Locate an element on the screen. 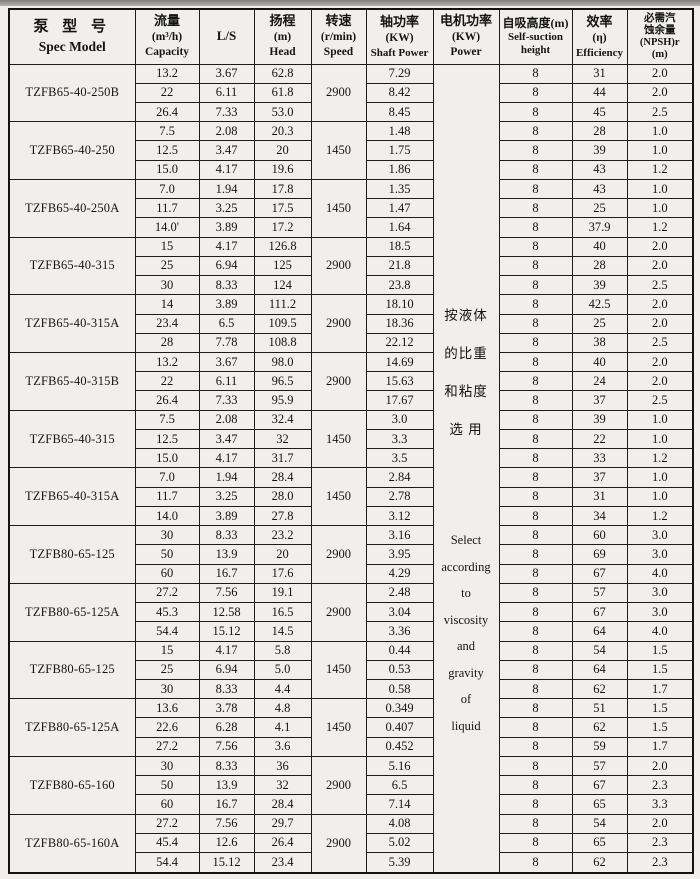  header-line: 电机功率 is located at coordinates (465, 21).